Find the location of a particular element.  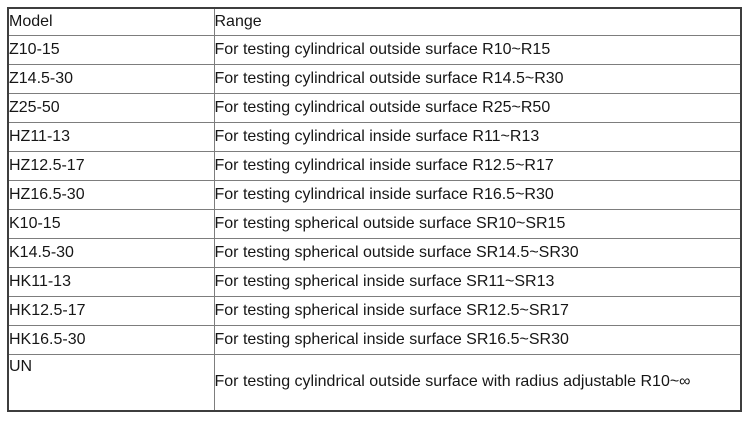

table-header-row: Model Range is located at coordinates (374, 21).